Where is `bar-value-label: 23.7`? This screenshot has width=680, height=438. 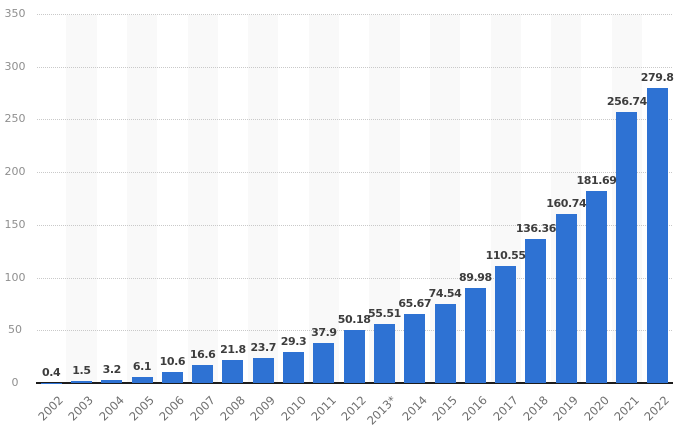 bar-value-label: 23.7 is located at coordinates (263, 347).